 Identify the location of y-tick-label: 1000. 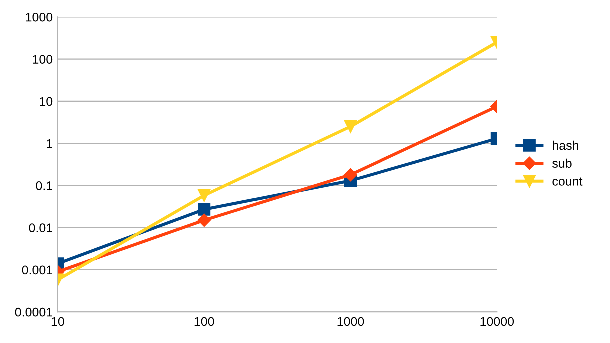
(39, 17).